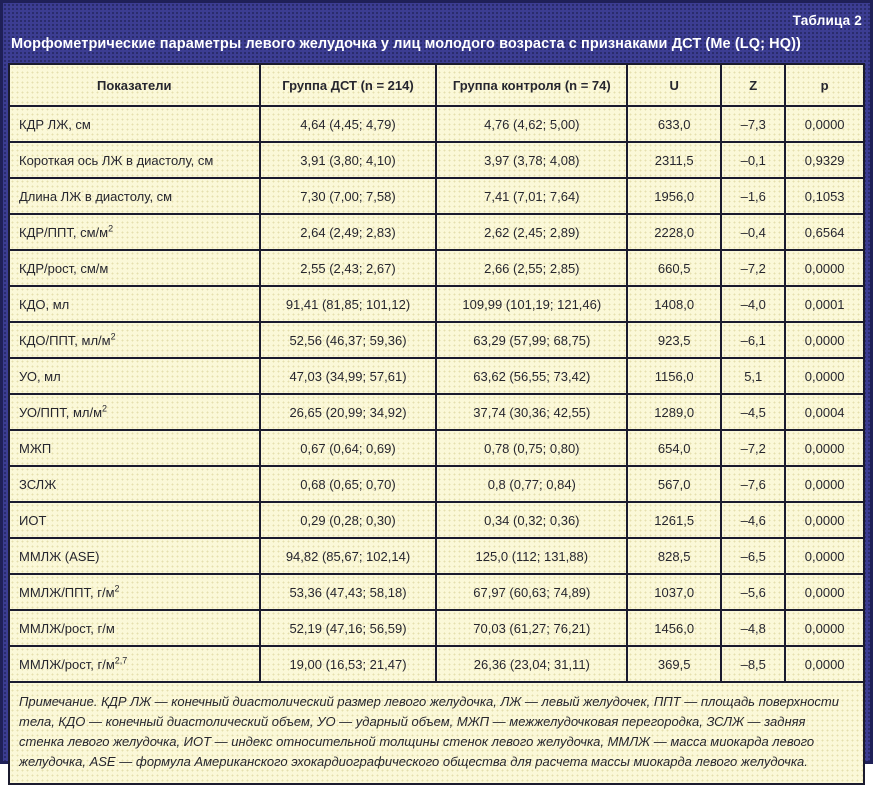 This screenshot has width=873, height=785. What do you see at coordinates (348, 448) in the screenshot?
I see `dst-group-cell: 0,67 (0,64; 0,69)` at bounding box center [348, 448].